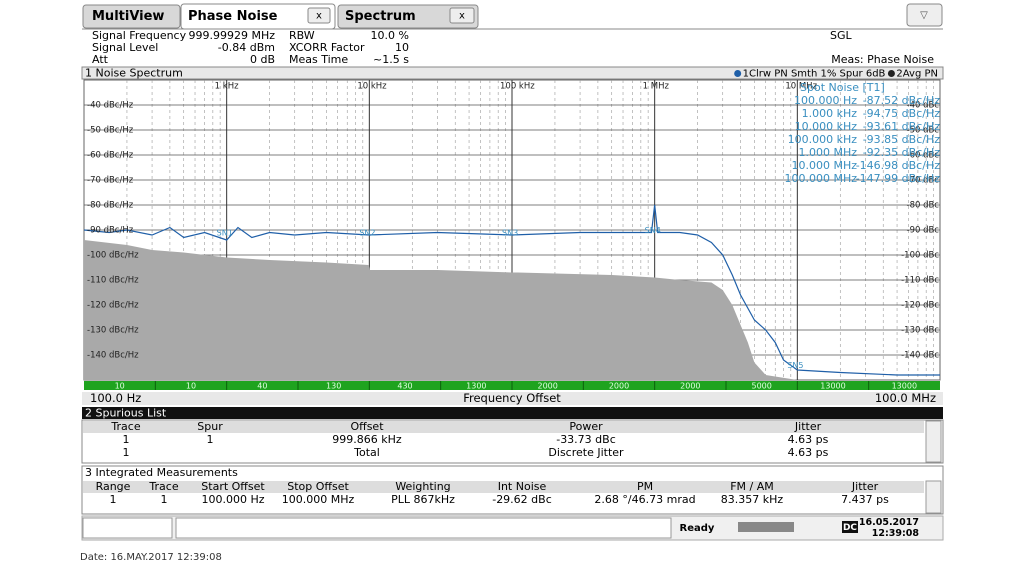  Describe the element at coordinates (113, 486) in the screenshot. I see `column-header: Range` at that location.